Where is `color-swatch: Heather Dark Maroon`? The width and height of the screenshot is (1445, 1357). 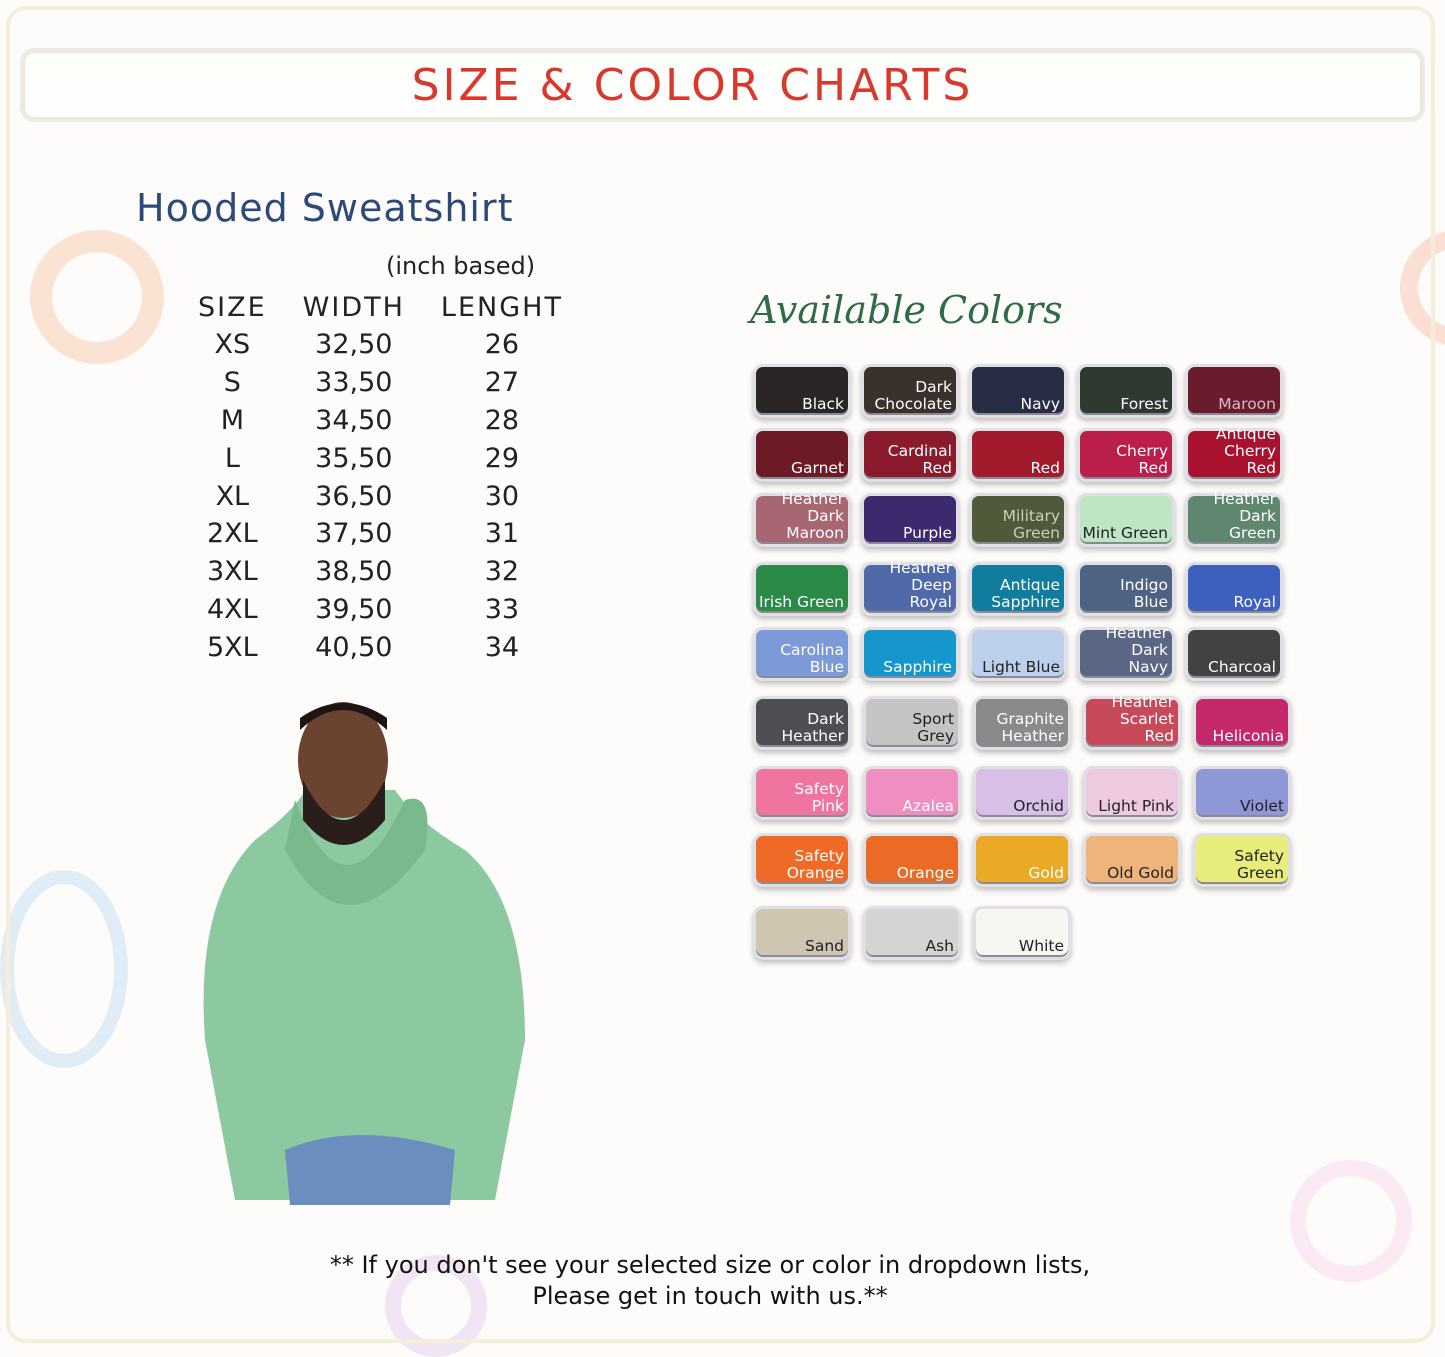 color-swatch: Heather Dark Maroon is located at coordinates (802, 519).